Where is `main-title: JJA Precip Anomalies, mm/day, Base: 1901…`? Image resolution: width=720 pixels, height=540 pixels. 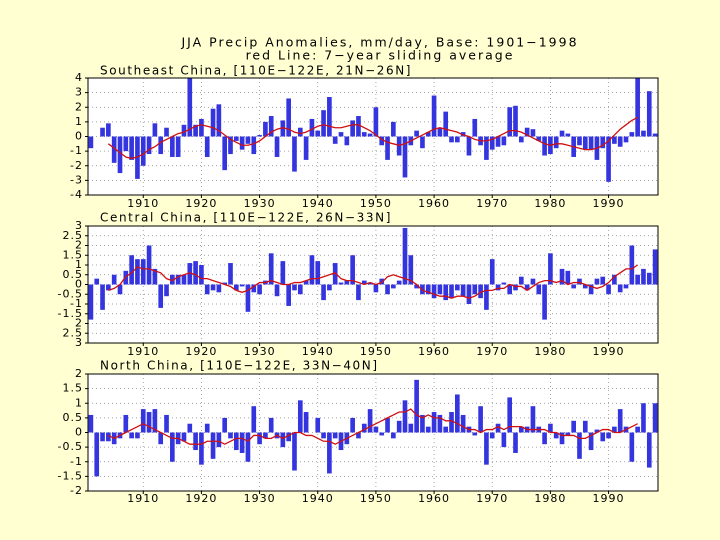 main-title: JJA Precip Anomalies, mm/day, Base: 1901… is located at coordinates (379, 42).